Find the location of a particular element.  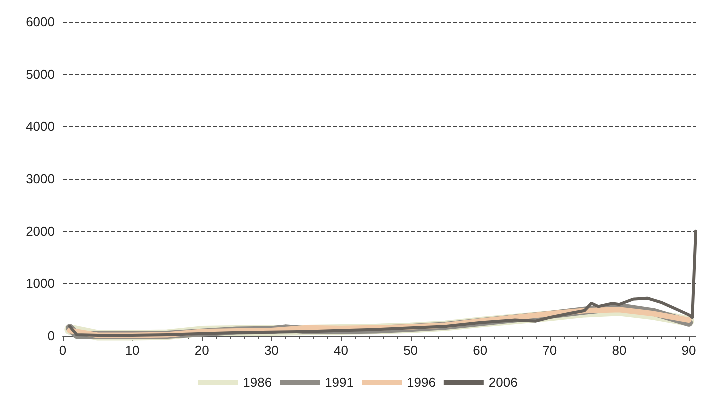

legend-label: 2006 is located at coordinates (503, 382).